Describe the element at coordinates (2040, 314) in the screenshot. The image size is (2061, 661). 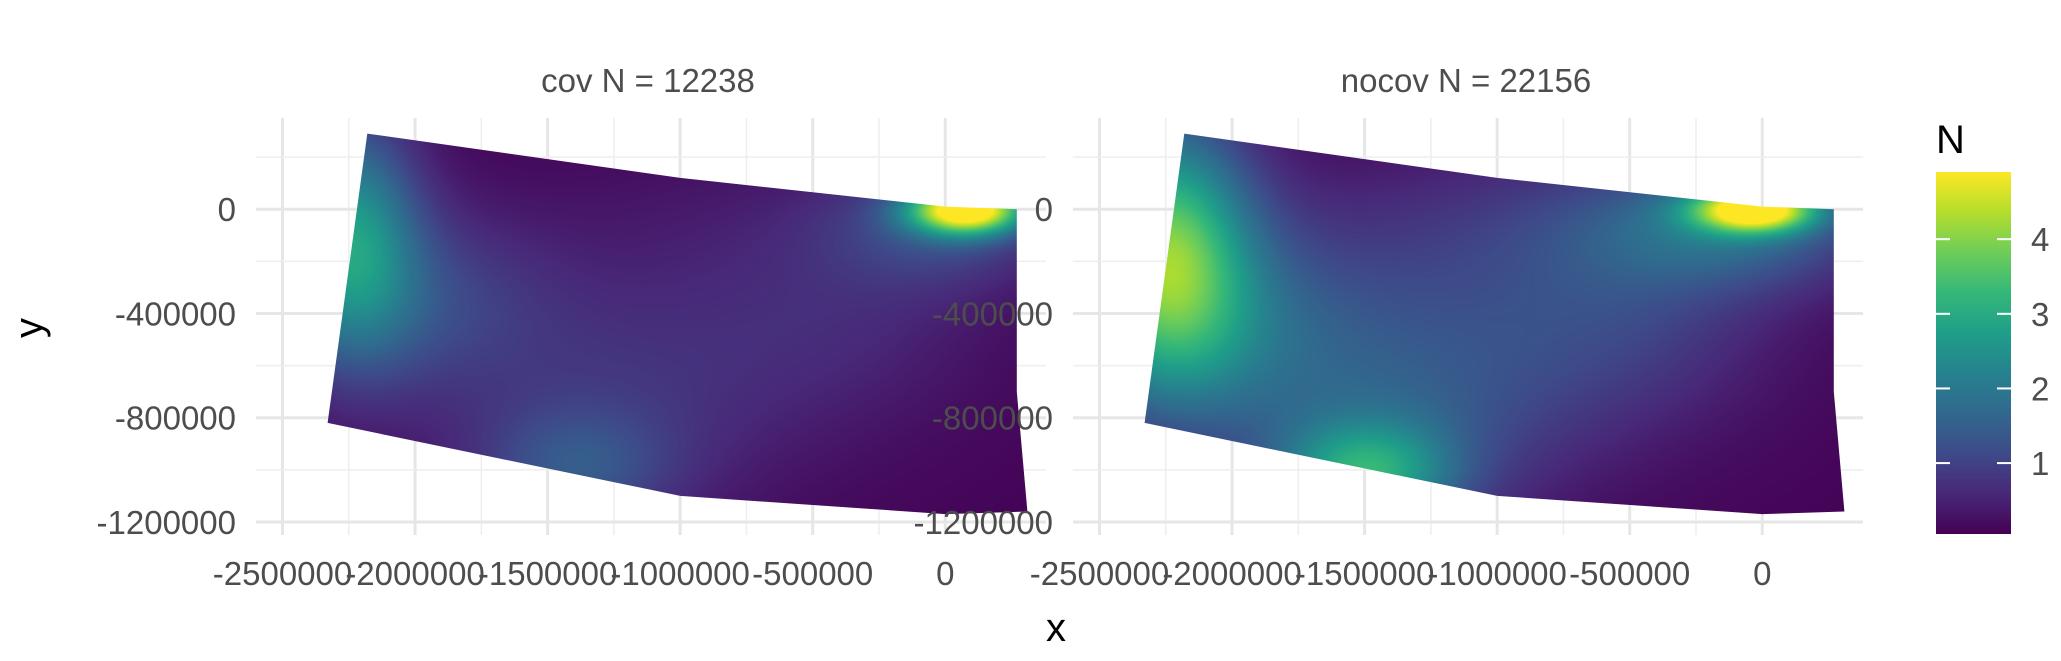
I see `legend-tick-label: 3` at that location.